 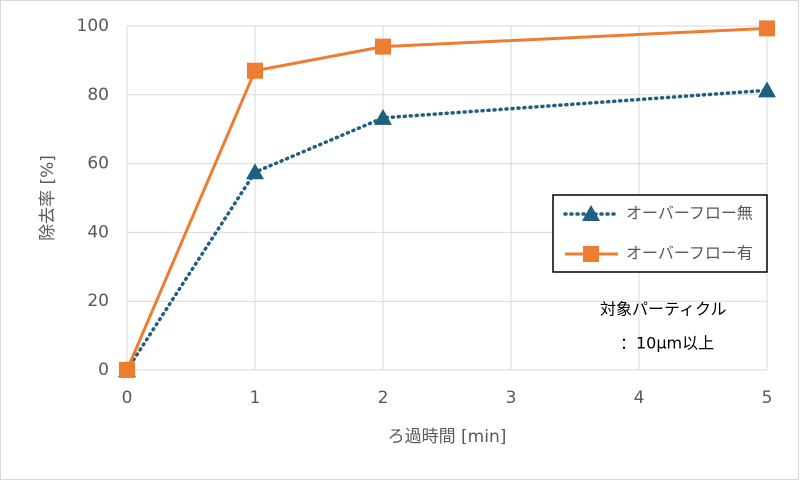 What do you see at coordinates (511, 398) in the screenshot?
I see `x-tick-label: 3` at bounding box center [511, 398].